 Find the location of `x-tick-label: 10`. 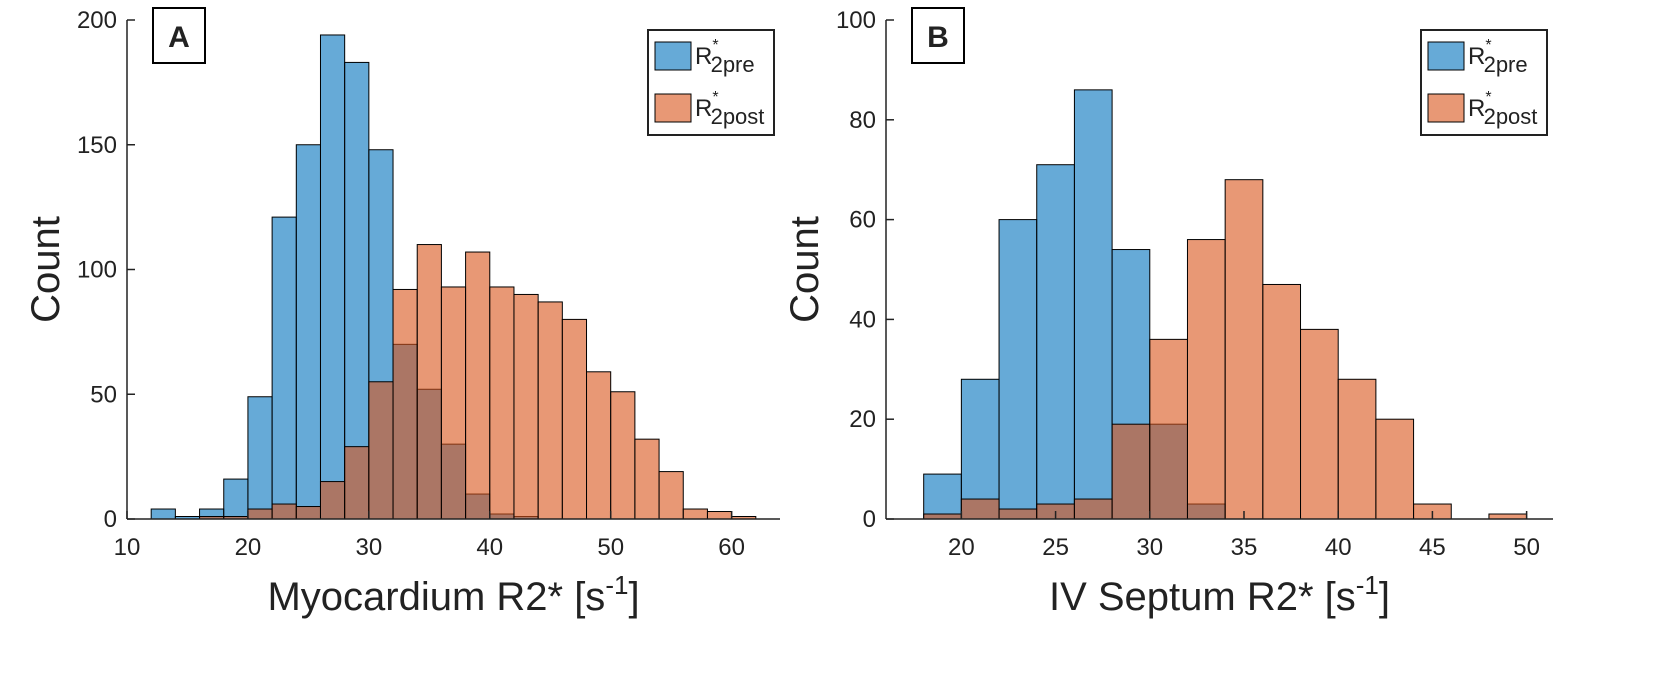

x-tick-label: 10 is located at coordinates (127, 547).